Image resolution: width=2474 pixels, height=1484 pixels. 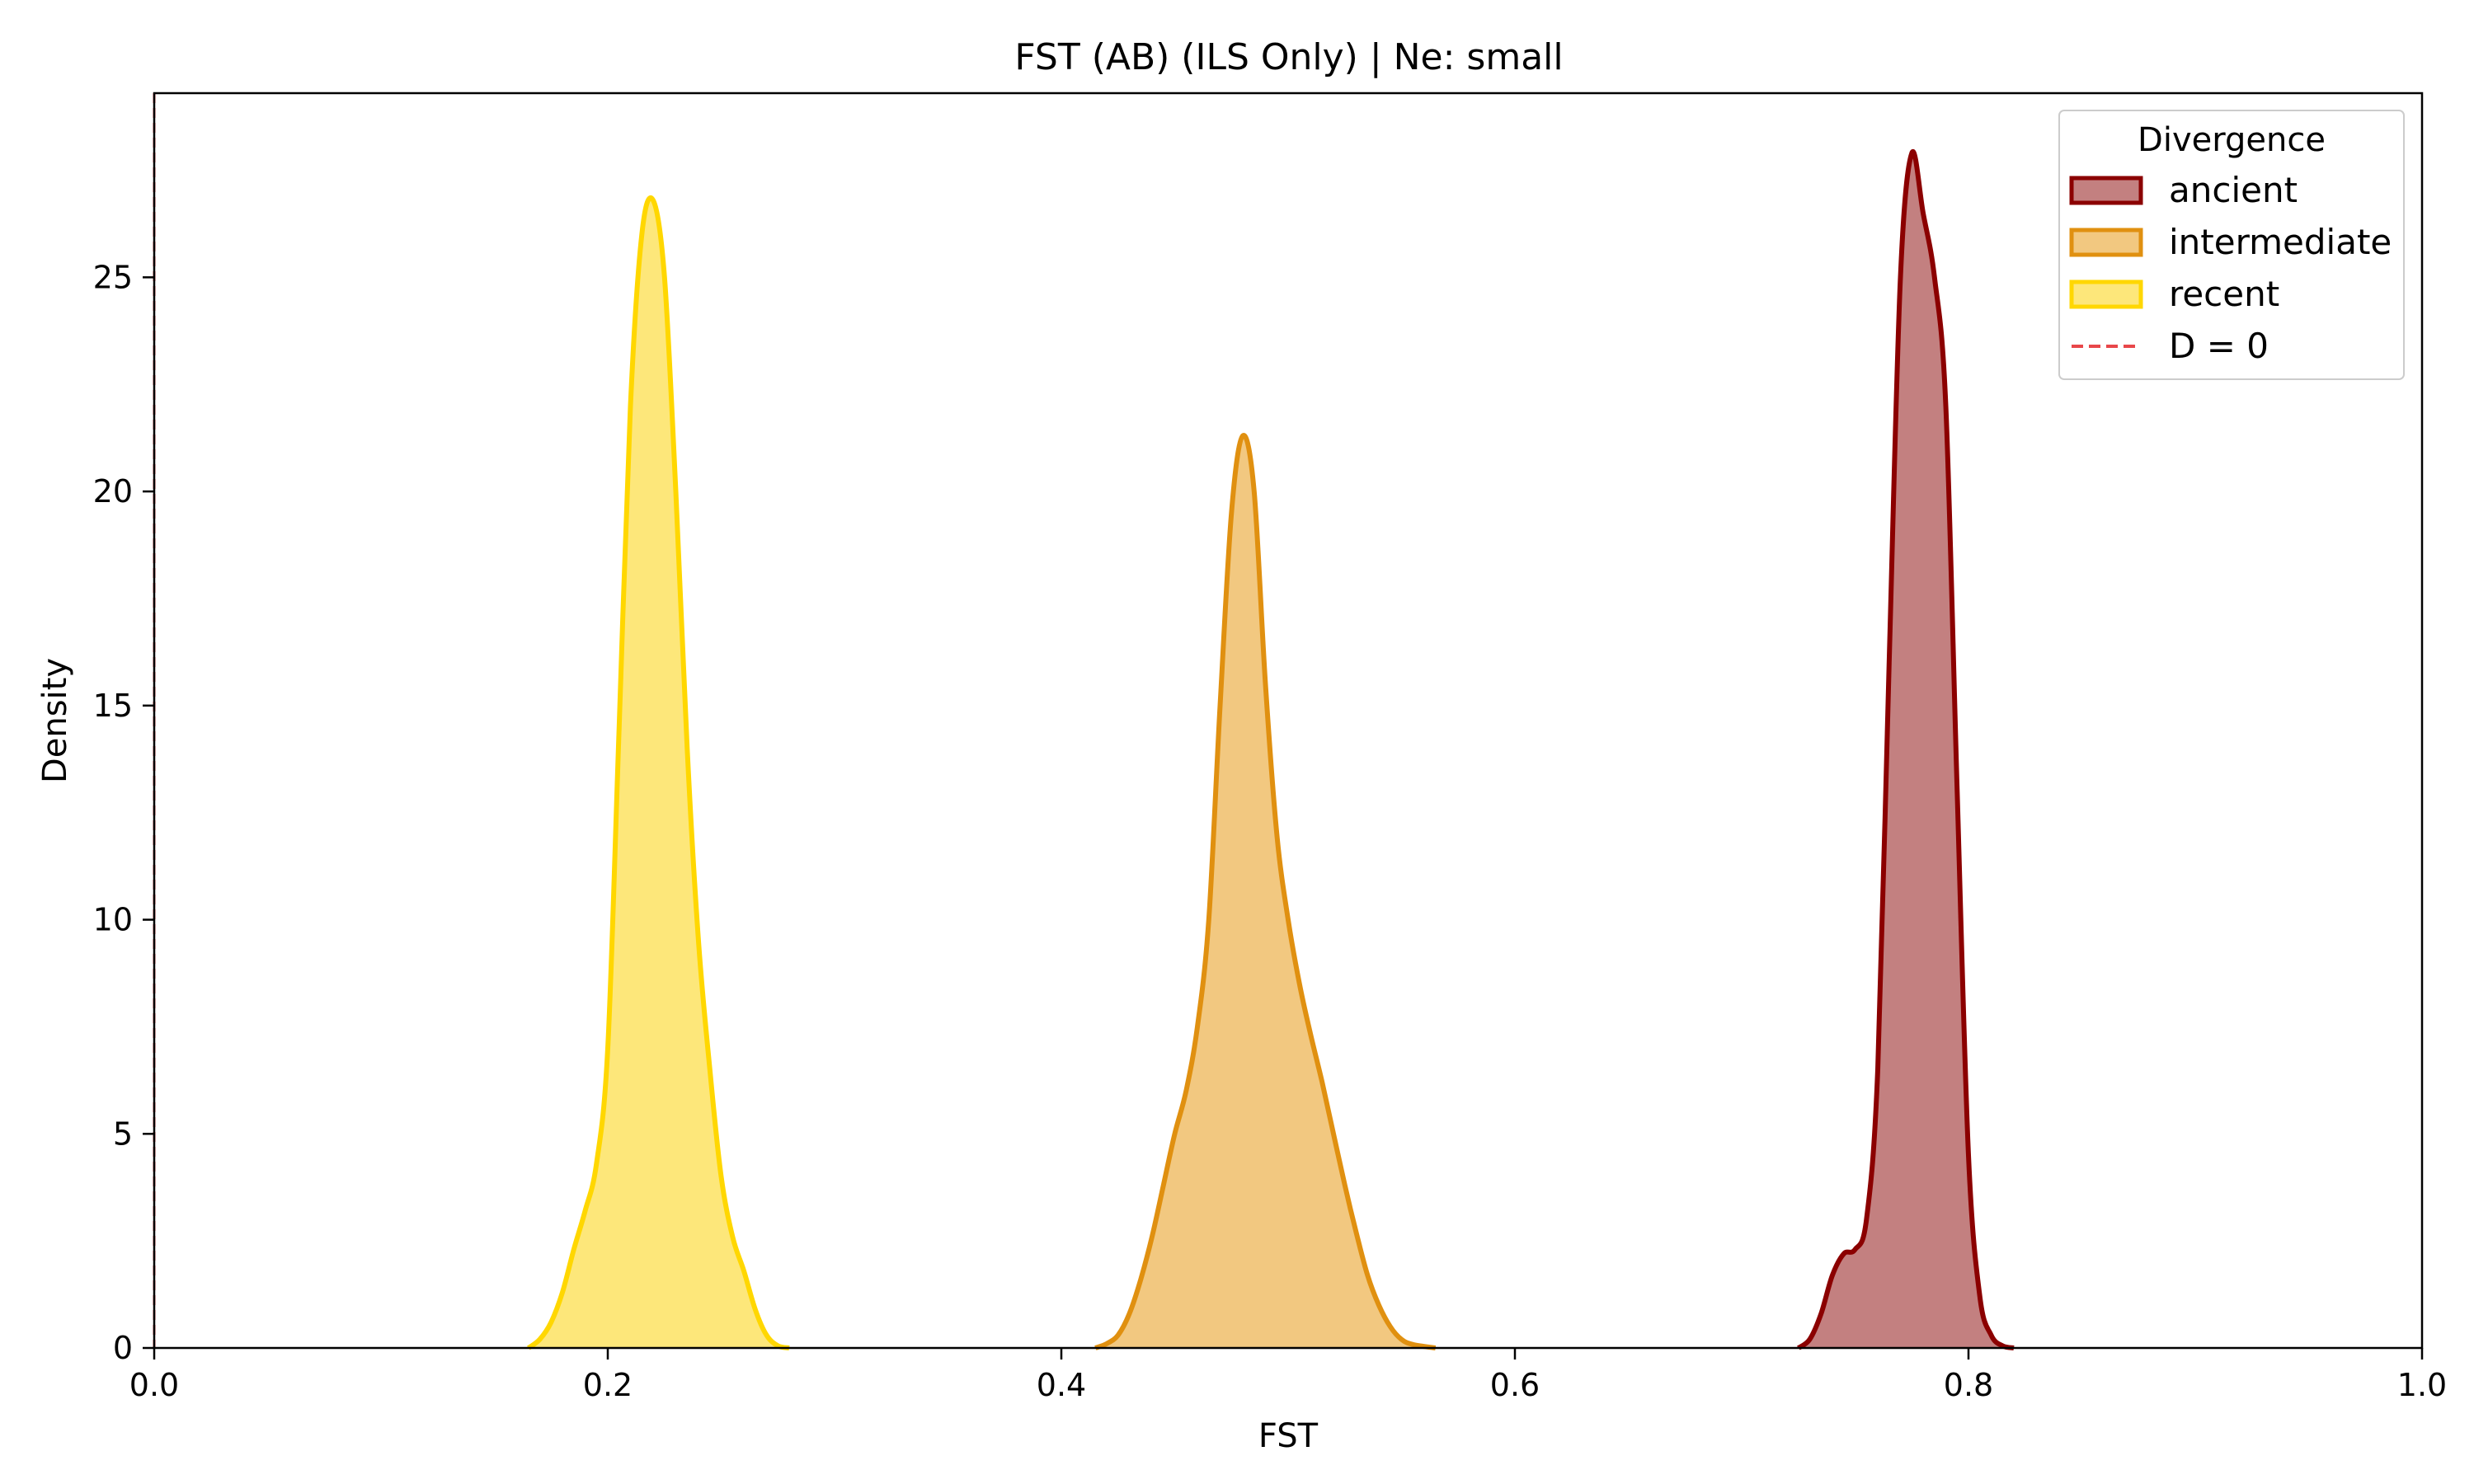 I want to click on y-axis-label: Density, so click(x=55, y=720).